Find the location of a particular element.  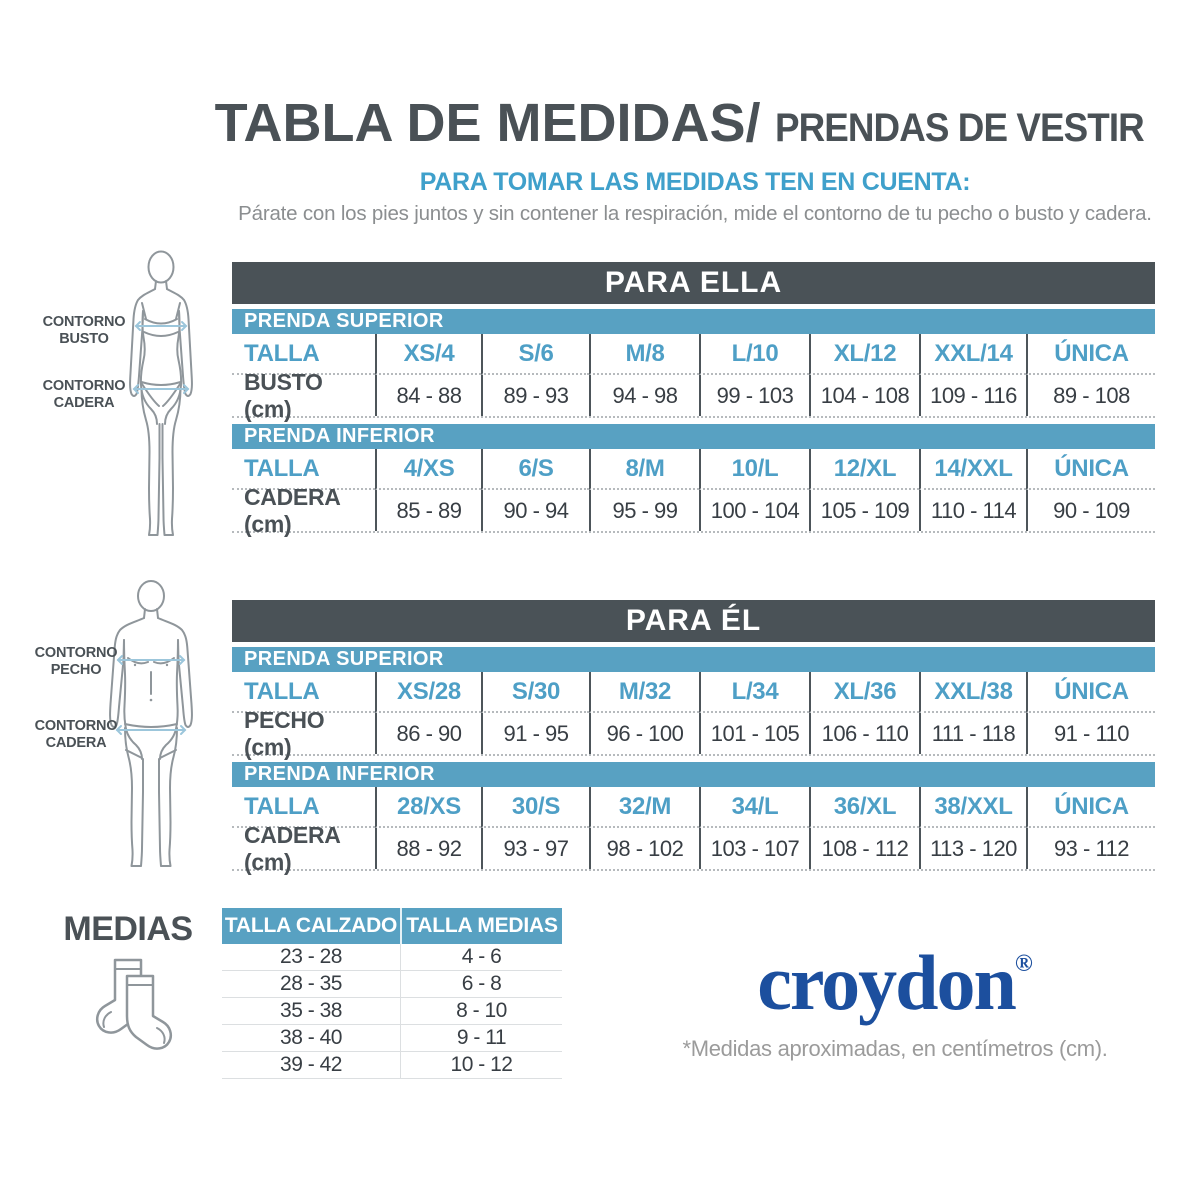

measure-cell: 104 - 108 is located at coordinates (864, 395).